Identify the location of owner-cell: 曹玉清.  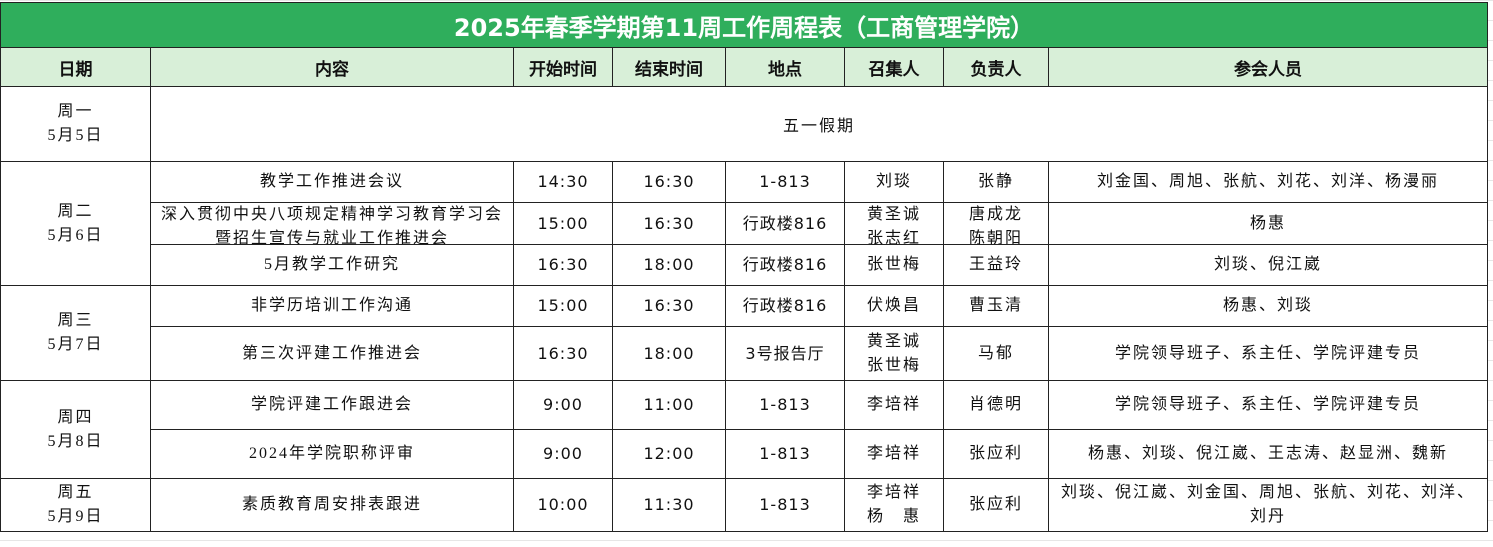
(996, 306).